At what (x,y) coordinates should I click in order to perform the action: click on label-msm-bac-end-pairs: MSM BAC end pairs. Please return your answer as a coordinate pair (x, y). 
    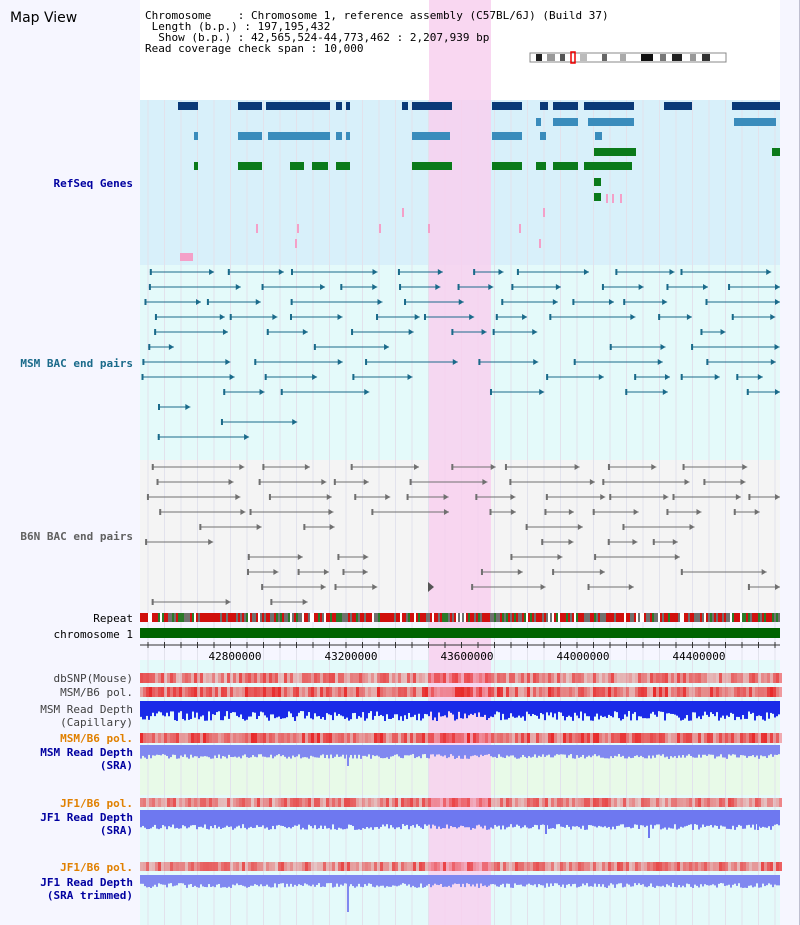
    Looking at the image, I should click on (76, 363).